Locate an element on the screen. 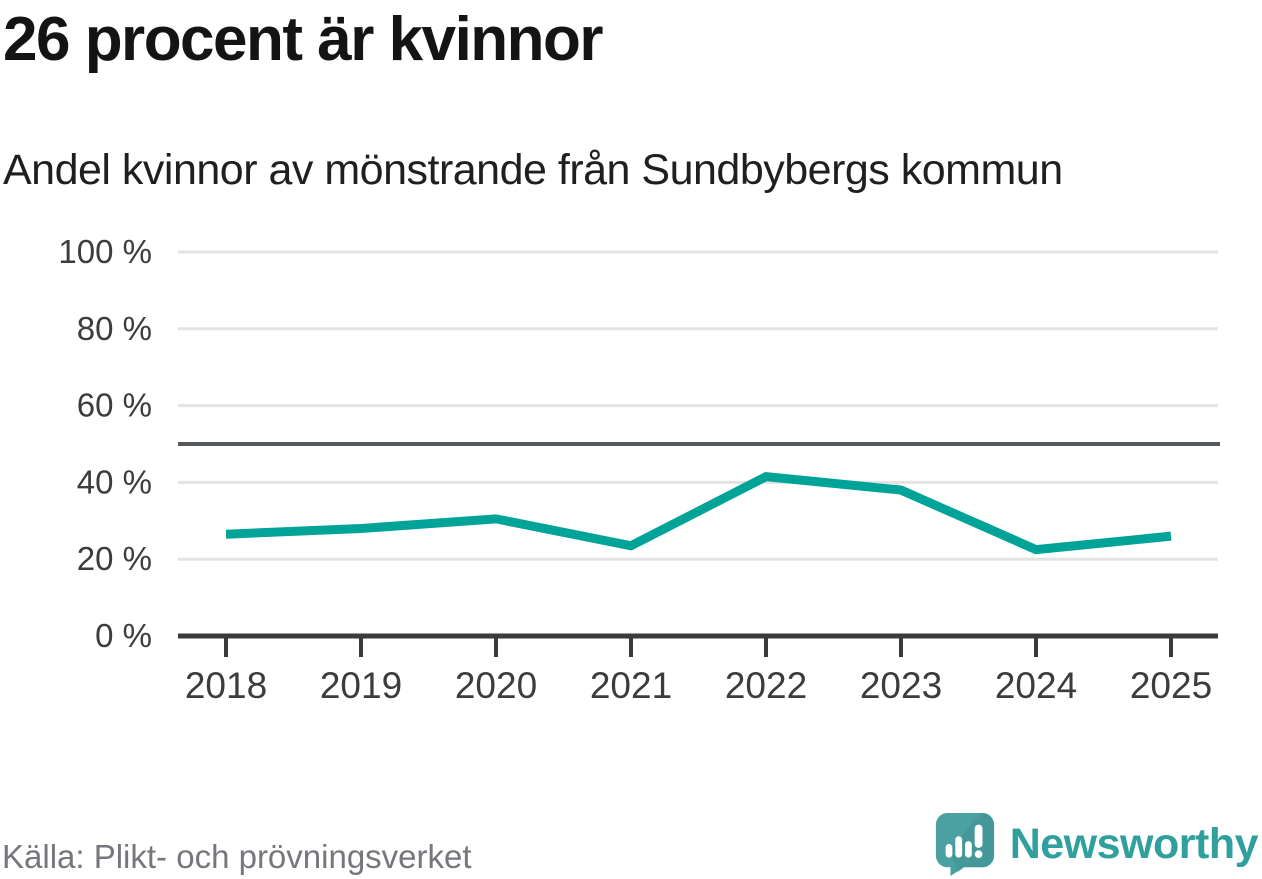 This screenshot has height=879, width=1262. x-axis-label-2022: 2022 is located at coordinates (766, 685).